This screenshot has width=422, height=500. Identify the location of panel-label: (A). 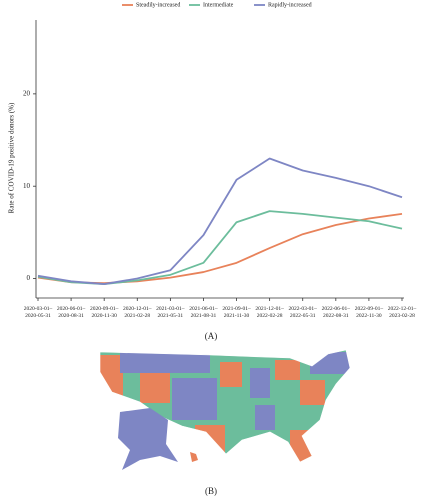
(211, 336).